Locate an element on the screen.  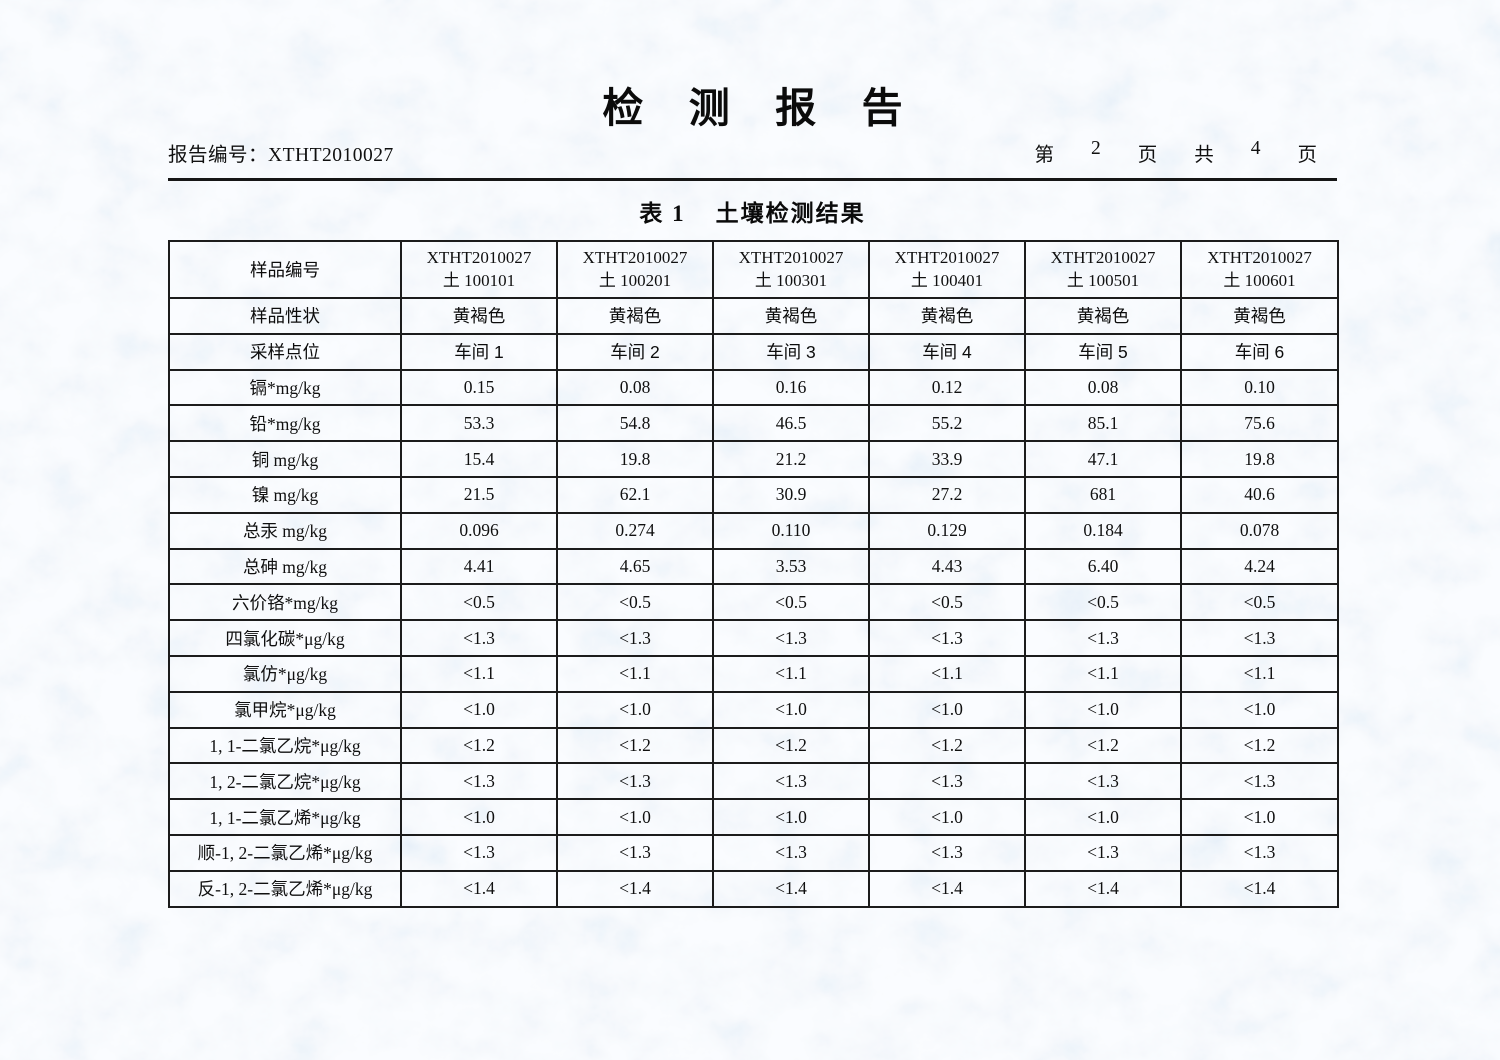
location-cell: 车间 1 is located at coordinates (479, 351).